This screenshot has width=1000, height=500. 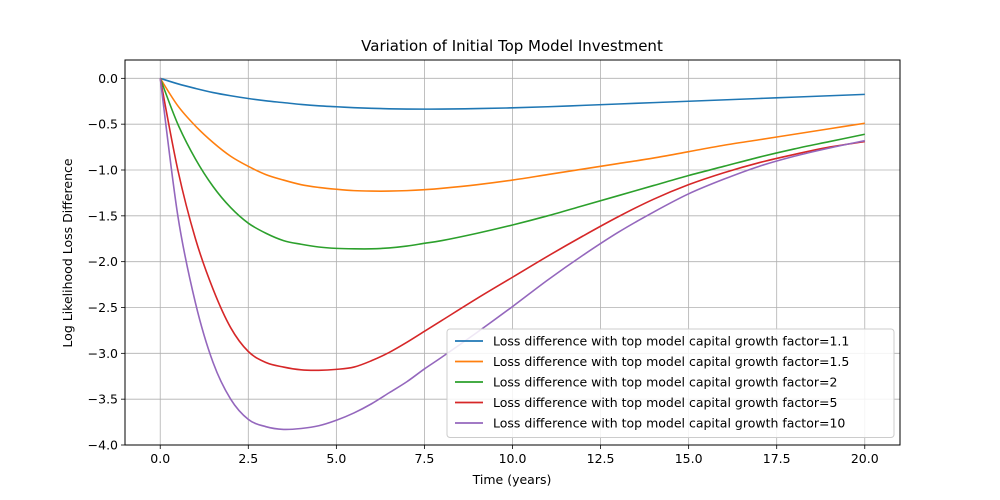 I want to click on x-axis-ticks: 0.0 2.5 5.0 7.5 10.0 12.5 15.0 17.5 20.0, so click(x=514, y=455).